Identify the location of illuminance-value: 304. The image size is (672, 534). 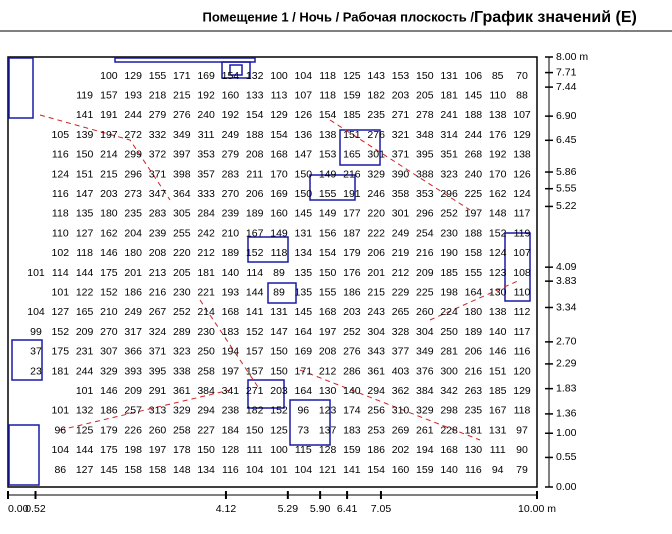
(376, 332).